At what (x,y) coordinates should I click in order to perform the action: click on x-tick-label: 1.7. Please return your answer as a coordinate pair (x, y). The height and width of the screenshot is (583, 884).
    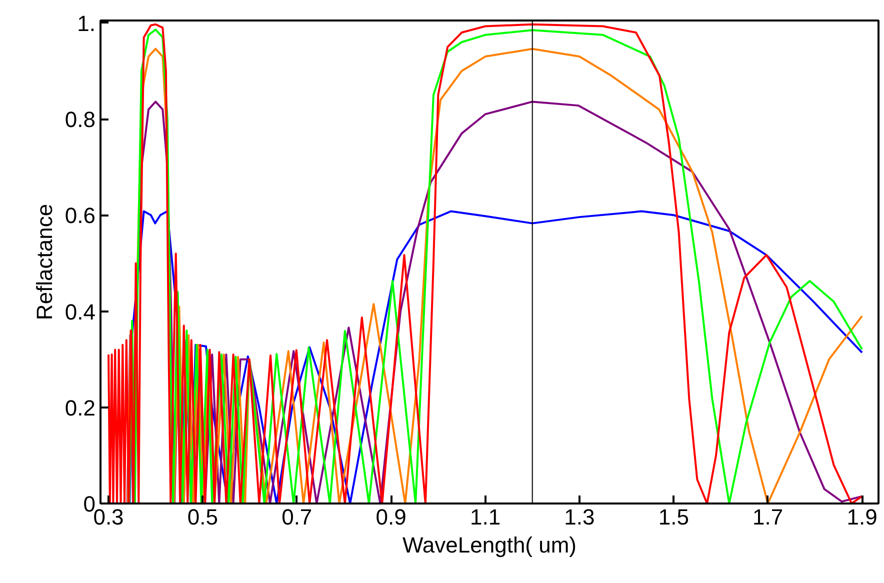
    Looking at the image, I should click on (768, 517).